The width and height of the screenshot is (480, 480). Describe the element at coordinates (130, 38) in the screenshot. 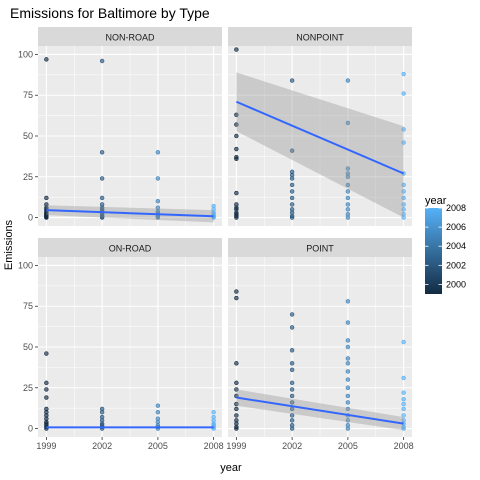

I see `facet-strip-label: NON-ROAD` at that location.